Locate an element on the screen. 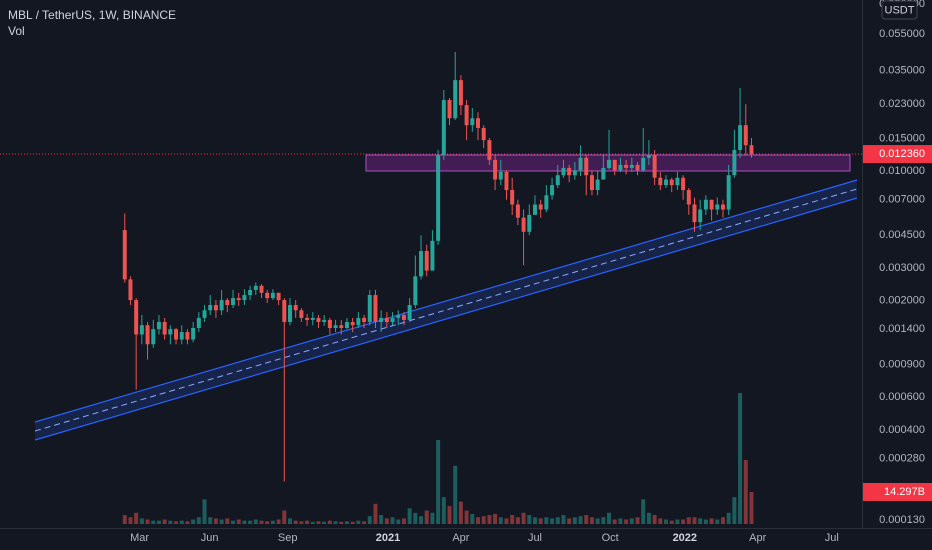 The width and height of the screenshot is (932, 550). currency-badge: USDT is located at coordinates (899, 10).